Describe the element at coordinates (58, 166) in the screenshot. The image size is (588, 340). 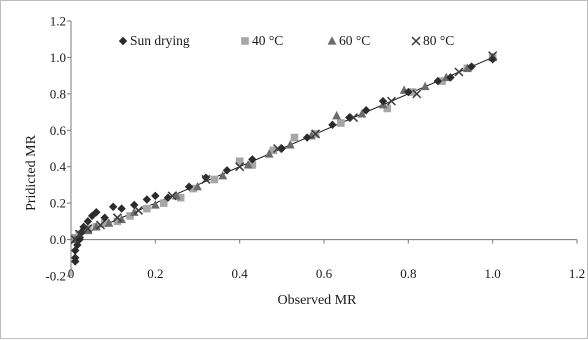
I see `y-tick-label: 0.4` at that location.